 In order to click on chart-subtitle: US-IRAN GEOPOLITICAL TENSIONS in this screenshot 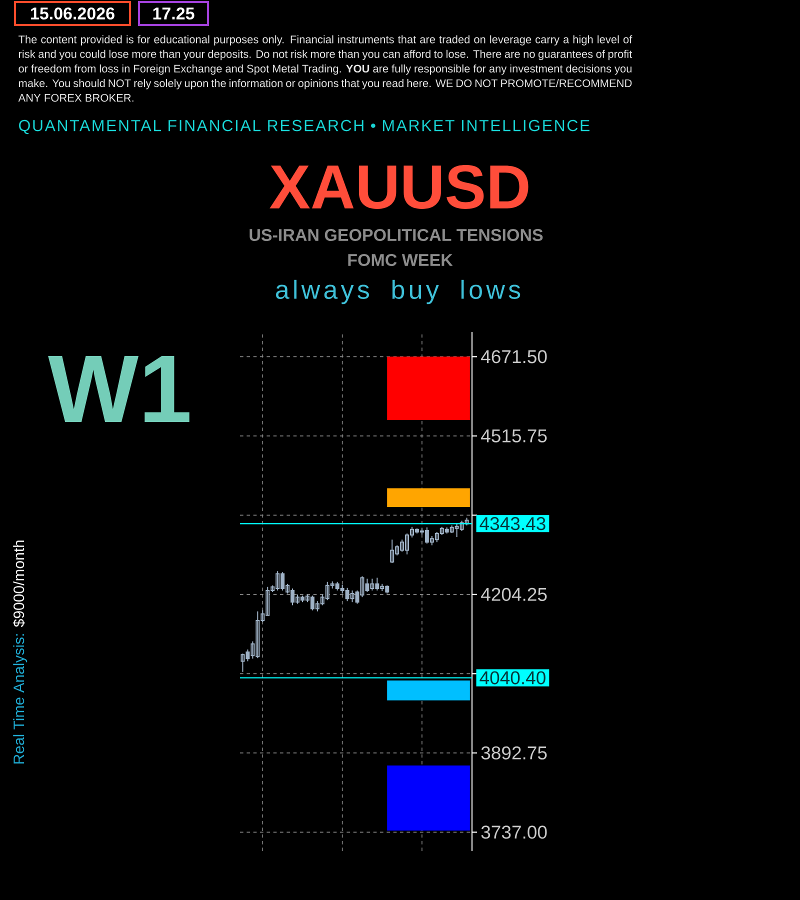, I will do `click(396, 235)`.